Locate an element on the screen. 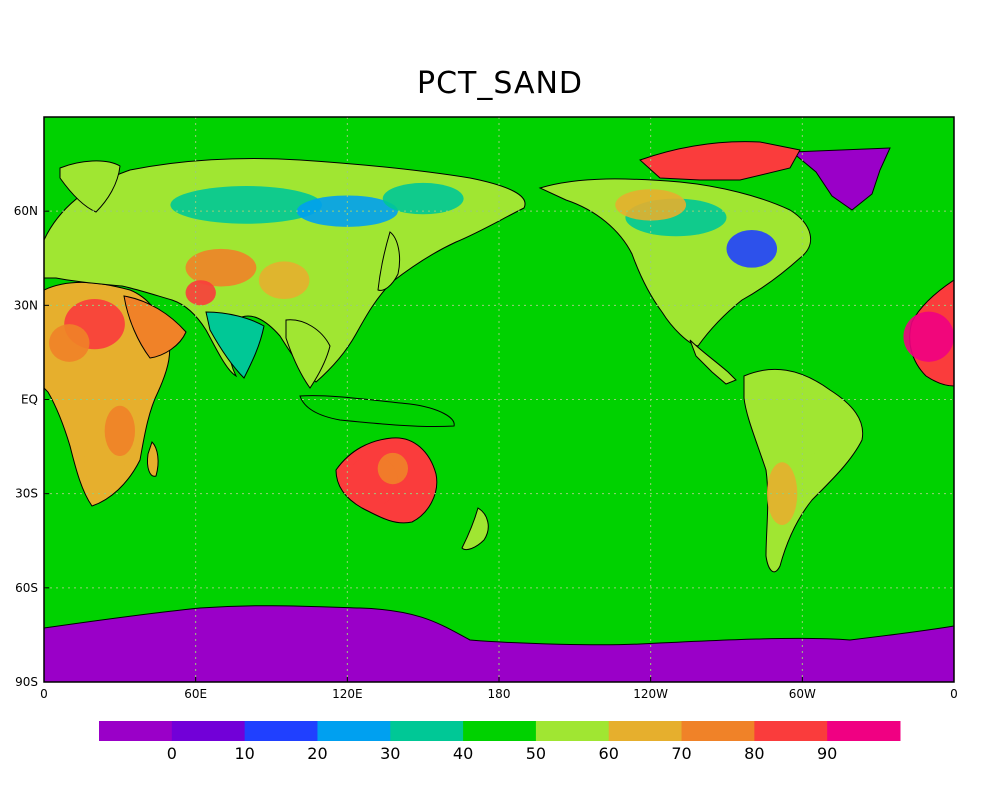 This screenshot has width=1000, height=800. y-tick-label: 30S is located at coordinates (26, 494).